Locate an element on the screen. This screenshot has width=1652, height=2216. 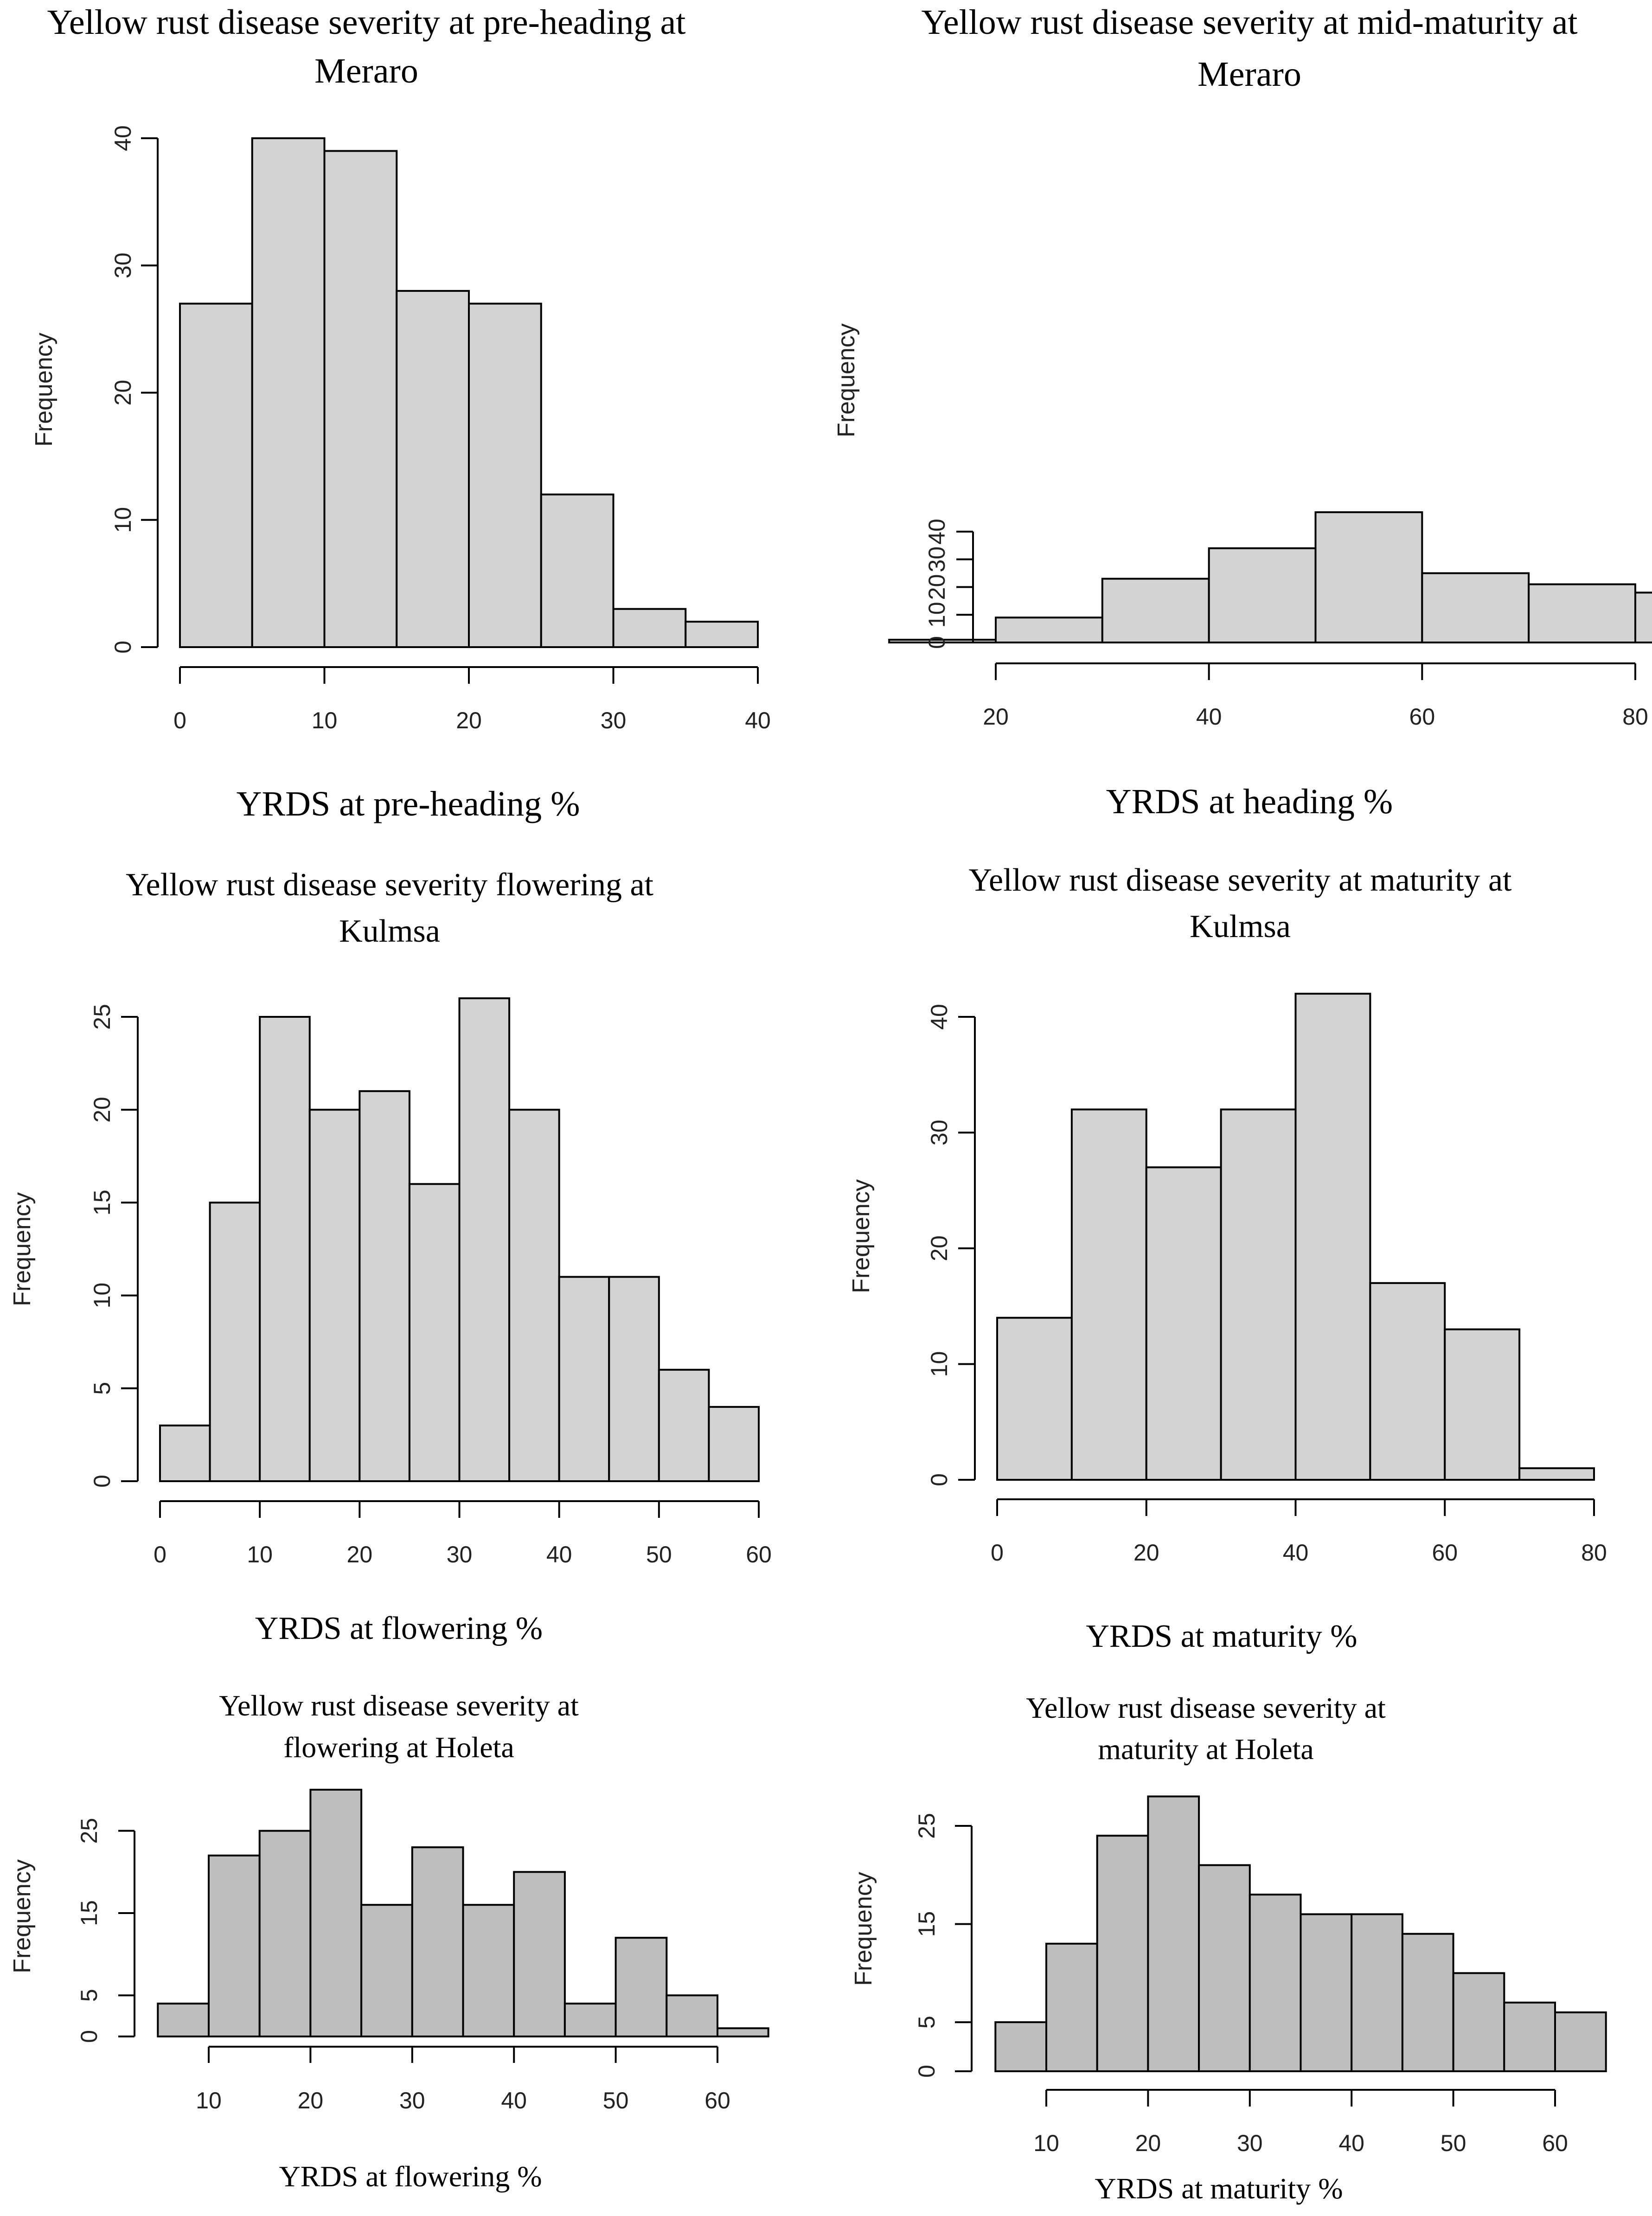
y-tick-label: 5 is located at coordinates (89, 1995).